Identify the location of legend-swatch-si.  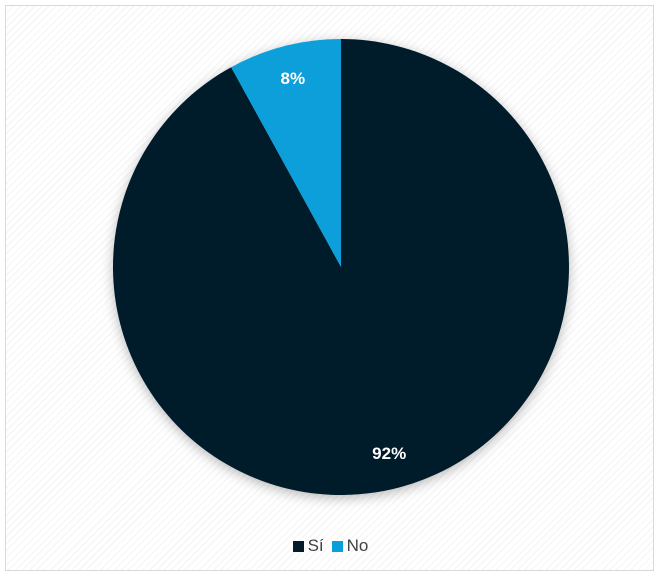
(298, 546).